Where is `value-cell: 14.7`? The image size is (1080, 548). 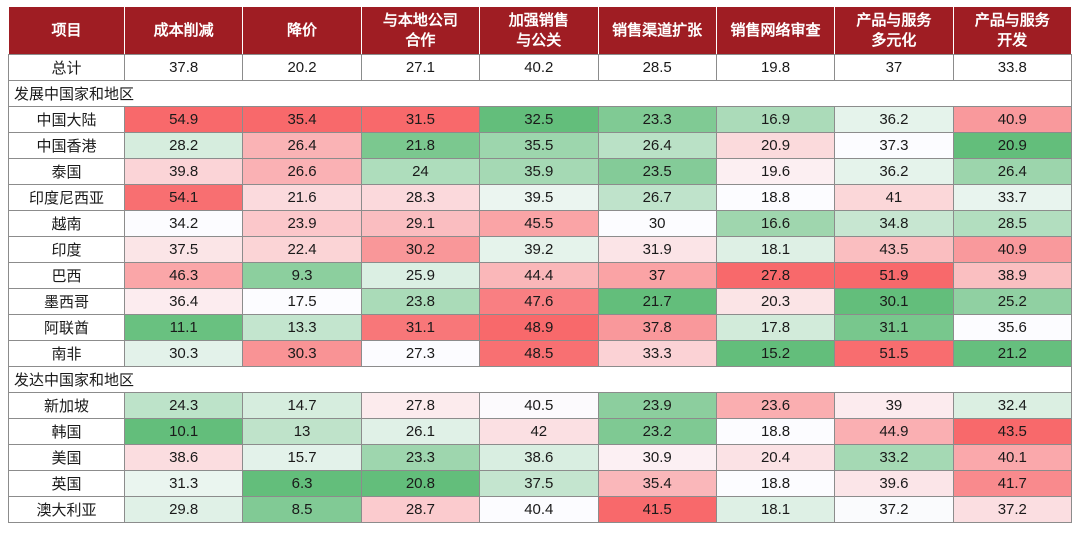 value-cell: 14.7 is located at coordinates (302, 405).